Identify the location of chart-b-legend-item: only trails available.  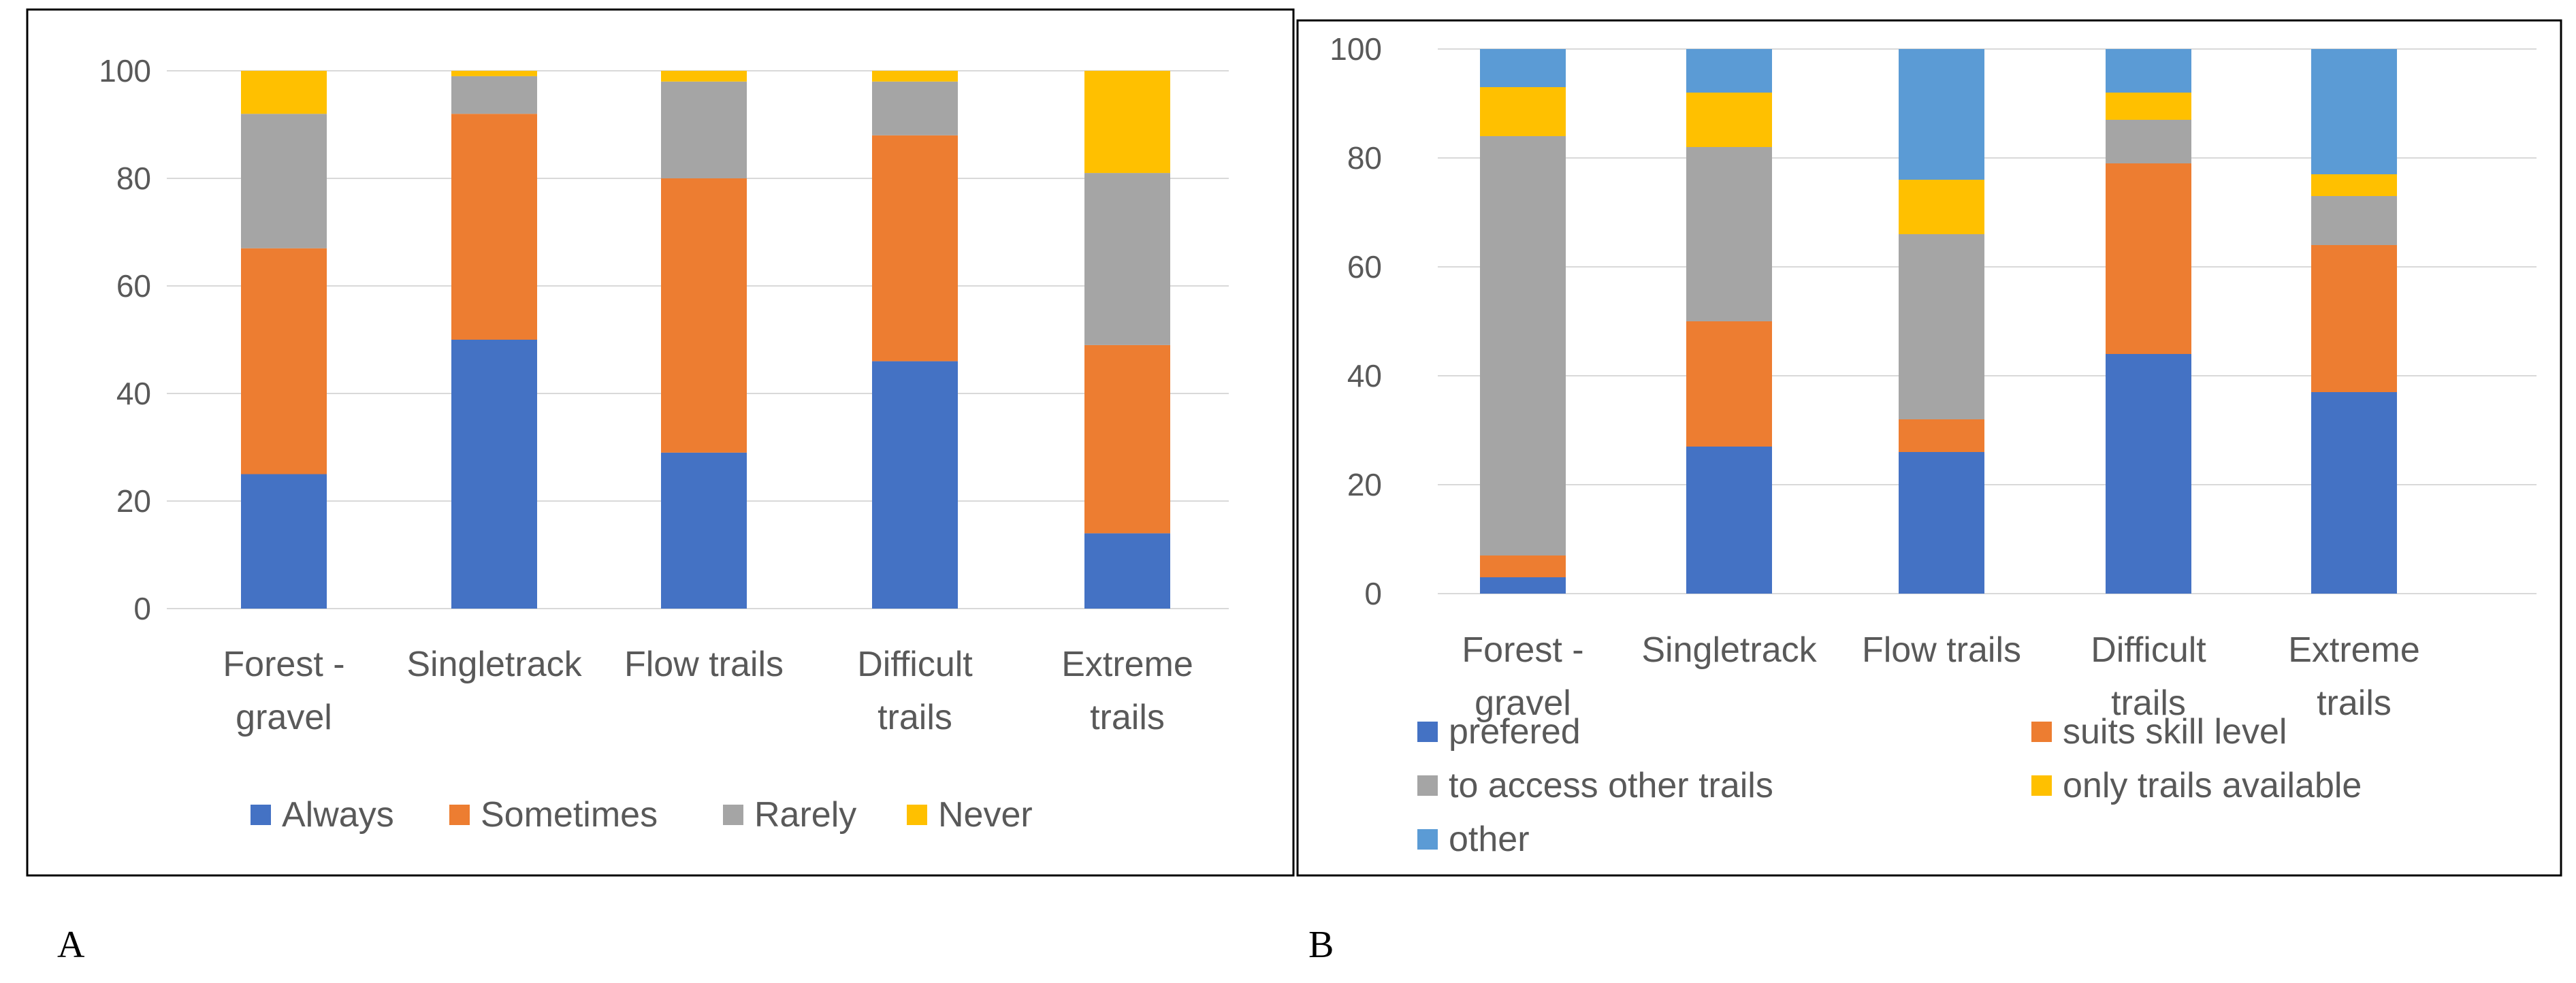
(2196, 785).